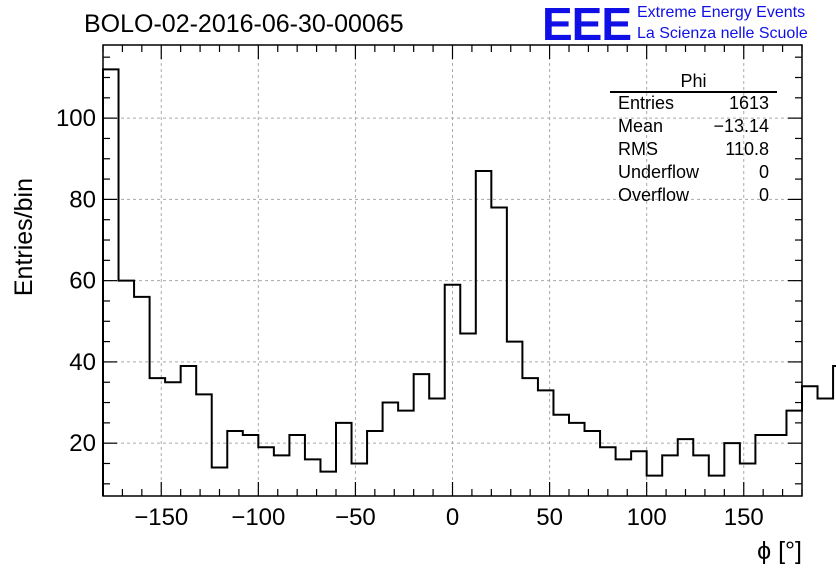 The width and height of the screenshot is (836, 572). Describe the element at coordinates (647, 517) in the screenshot. I see `x-tick-label: 100` at that location.